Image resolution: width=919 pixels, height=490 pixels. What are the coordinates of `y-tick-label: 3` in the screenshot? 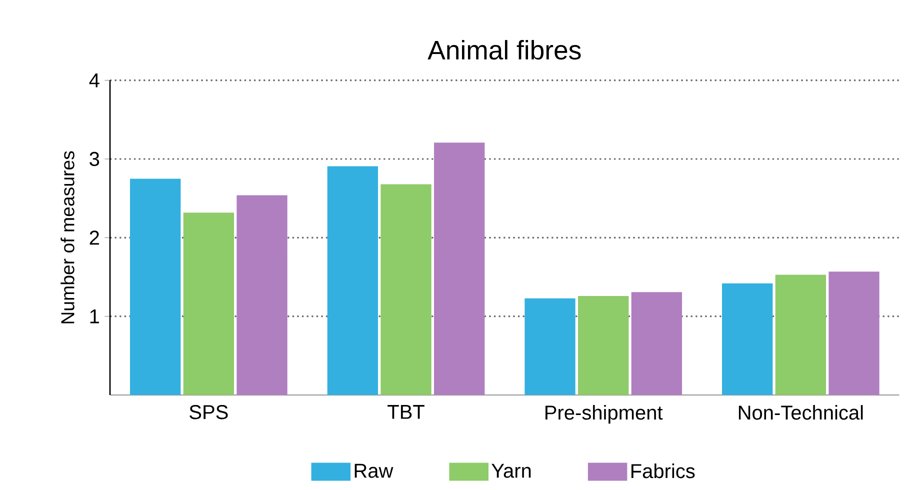 It's located at (95, 159).